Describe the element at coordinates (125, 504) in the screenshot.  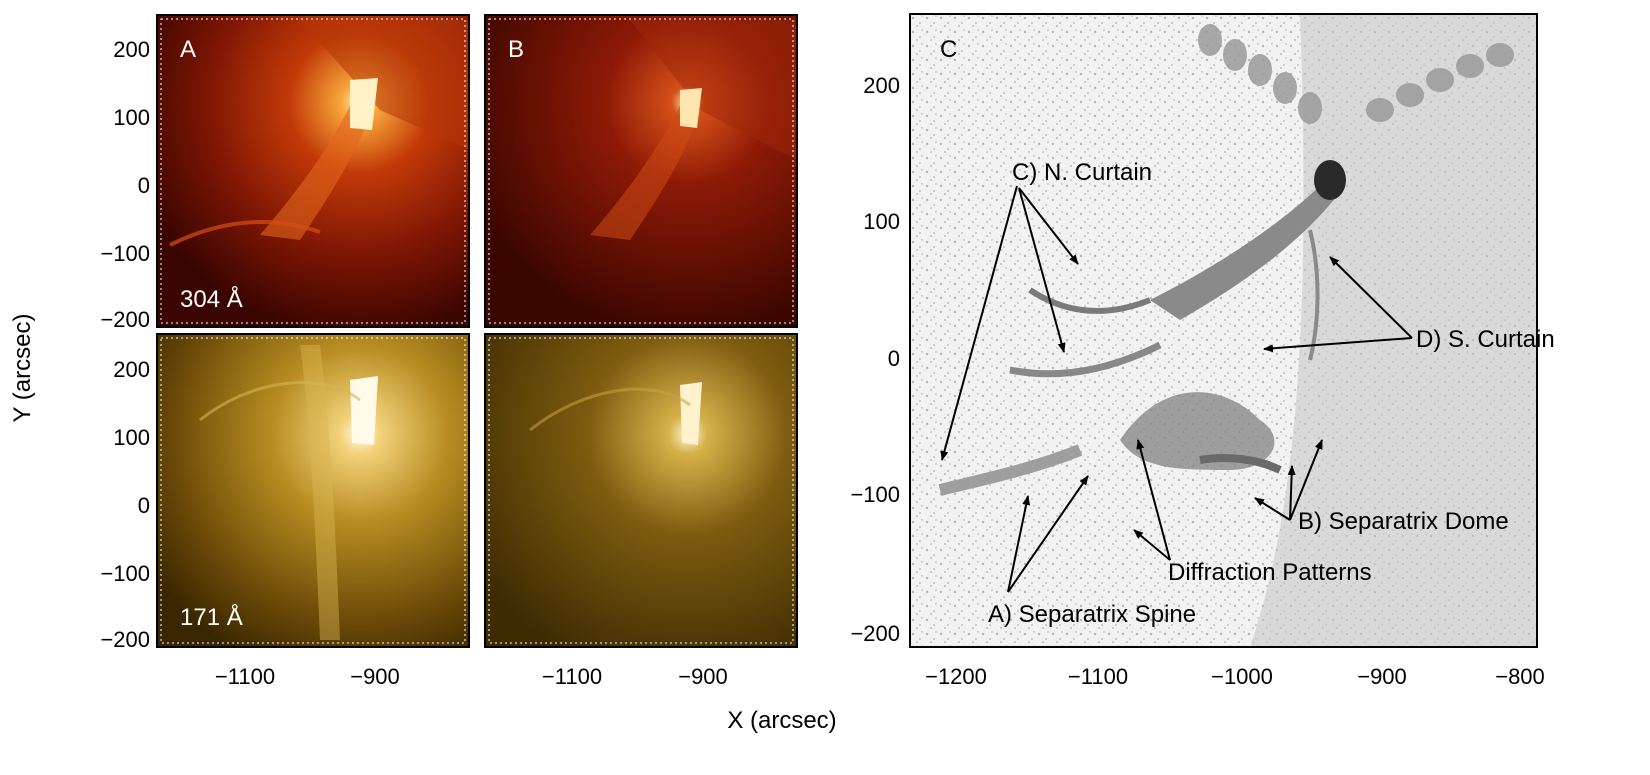
I see `left-bottom-y-ticks: 200 100 0 −100 −200` at that location.